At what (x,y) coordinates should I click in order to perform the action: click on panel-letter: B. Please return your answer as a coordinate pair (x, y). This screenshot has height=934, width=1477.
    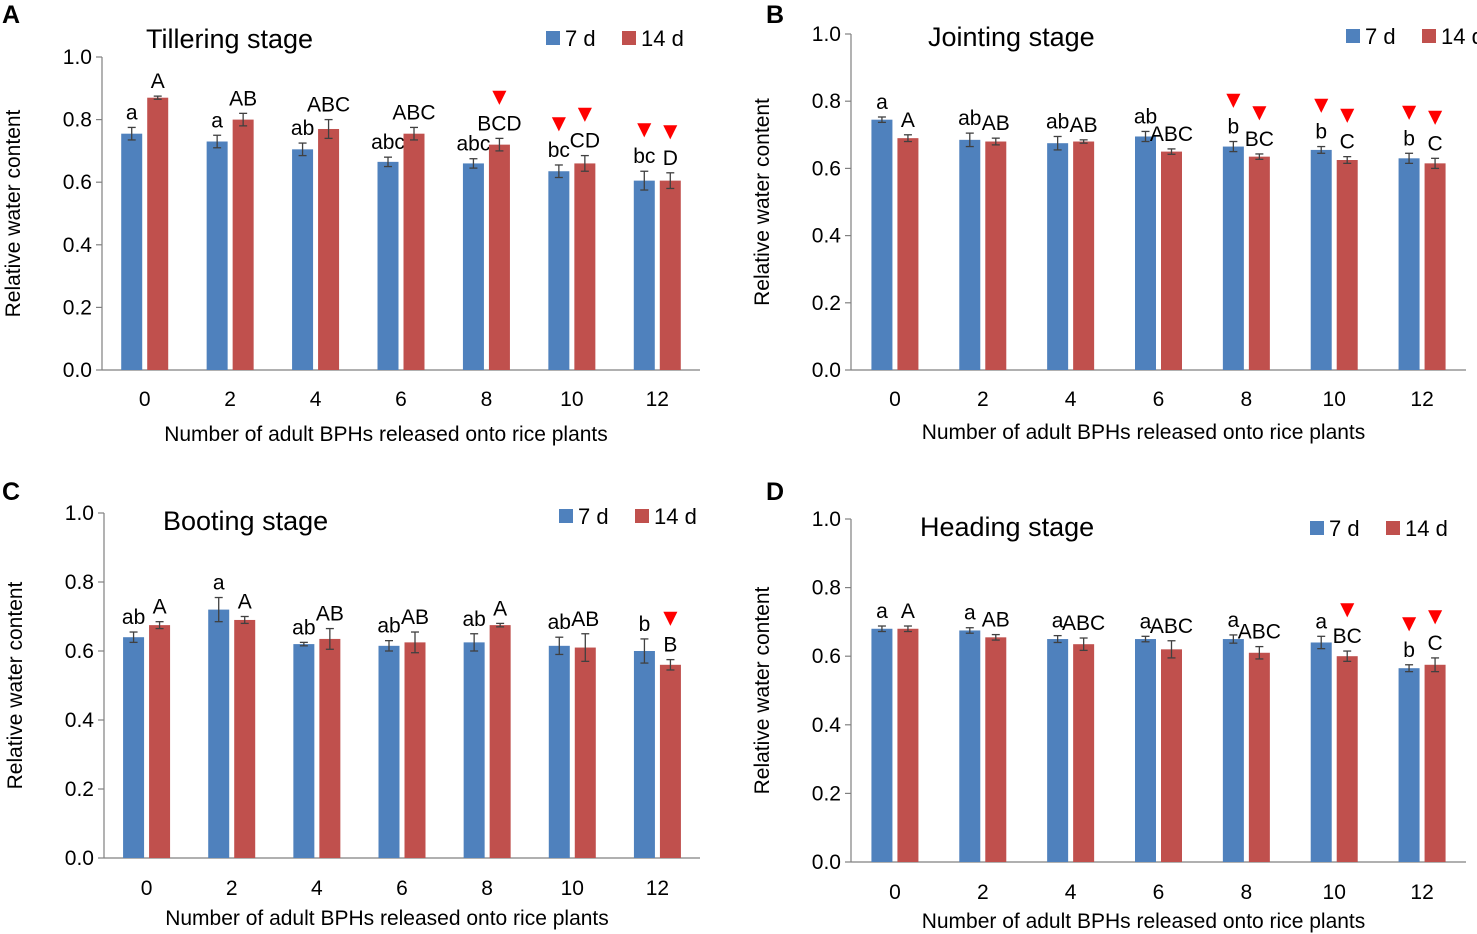
    Looking at the image, I should click on (775, 15).